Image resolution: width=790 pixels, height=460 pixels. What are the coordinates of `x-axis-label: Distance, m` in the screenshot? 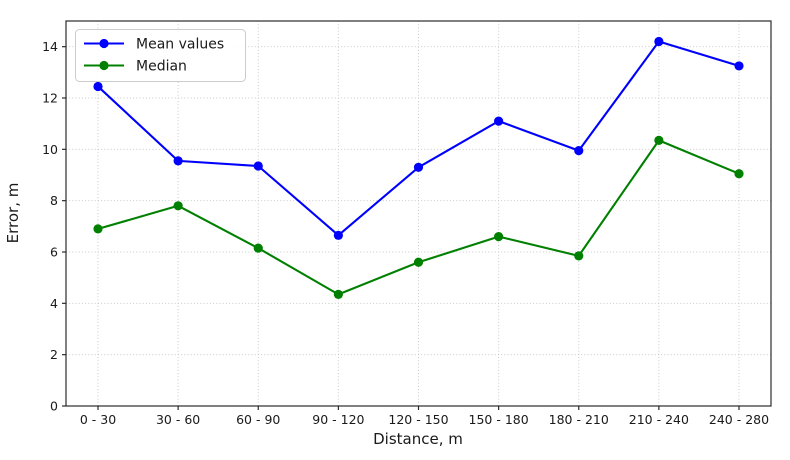 It's located at (418, 439).